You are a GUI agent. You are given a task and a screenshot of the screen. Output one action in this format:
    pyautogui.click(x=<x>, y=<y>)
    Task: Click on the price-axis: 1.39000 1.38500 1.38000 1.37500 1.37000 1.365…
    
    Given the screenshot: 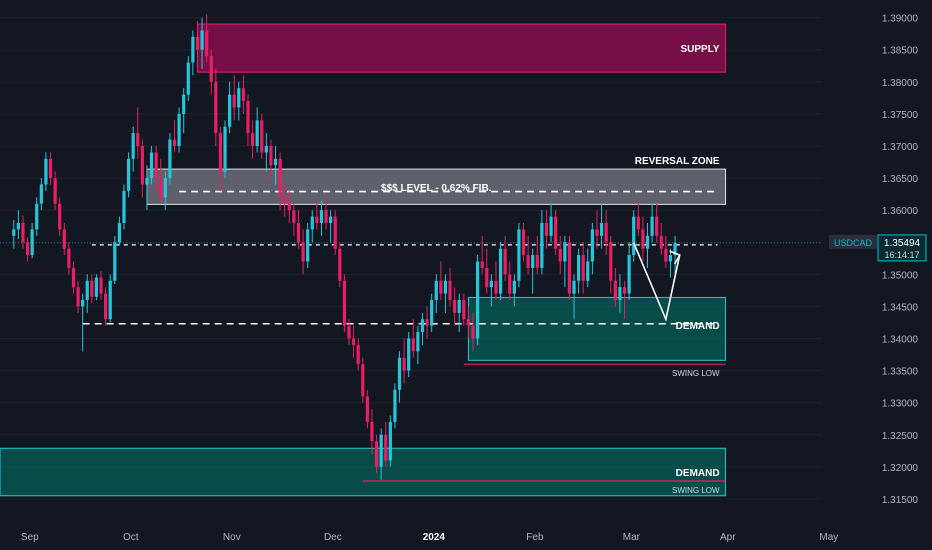 What is the action you would take?
    pyautogui.click(x=878, y=260)
    